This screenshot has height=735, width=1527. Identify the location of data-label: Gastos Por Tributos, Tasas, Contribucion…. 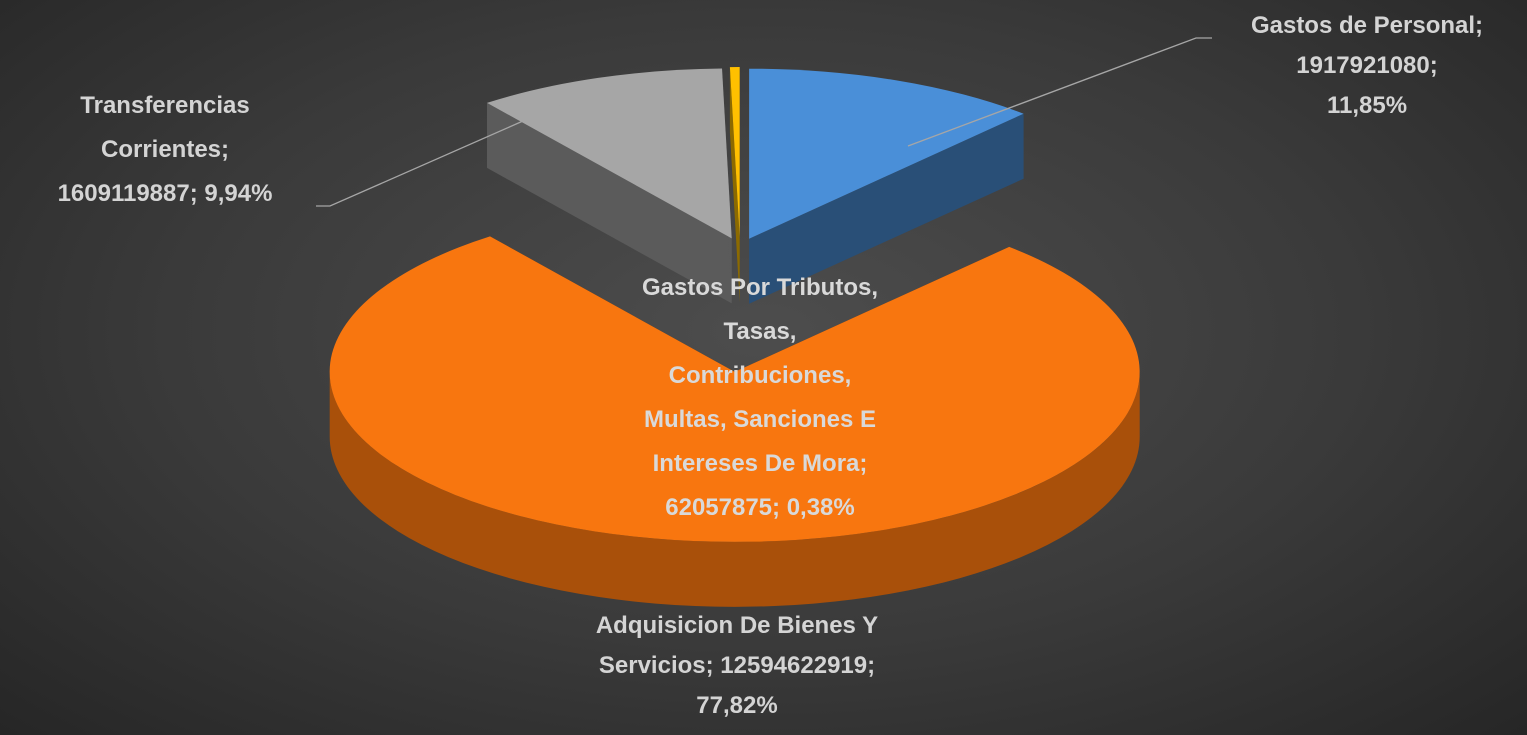
(760, 397).